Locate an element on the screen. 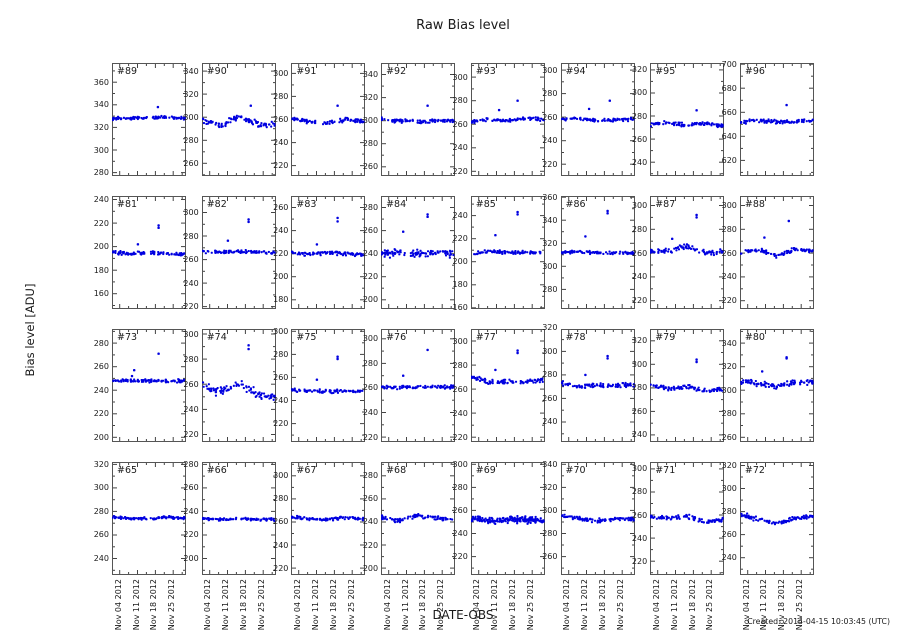  panel-id-label: #73 is located at coordinates (127, 337).